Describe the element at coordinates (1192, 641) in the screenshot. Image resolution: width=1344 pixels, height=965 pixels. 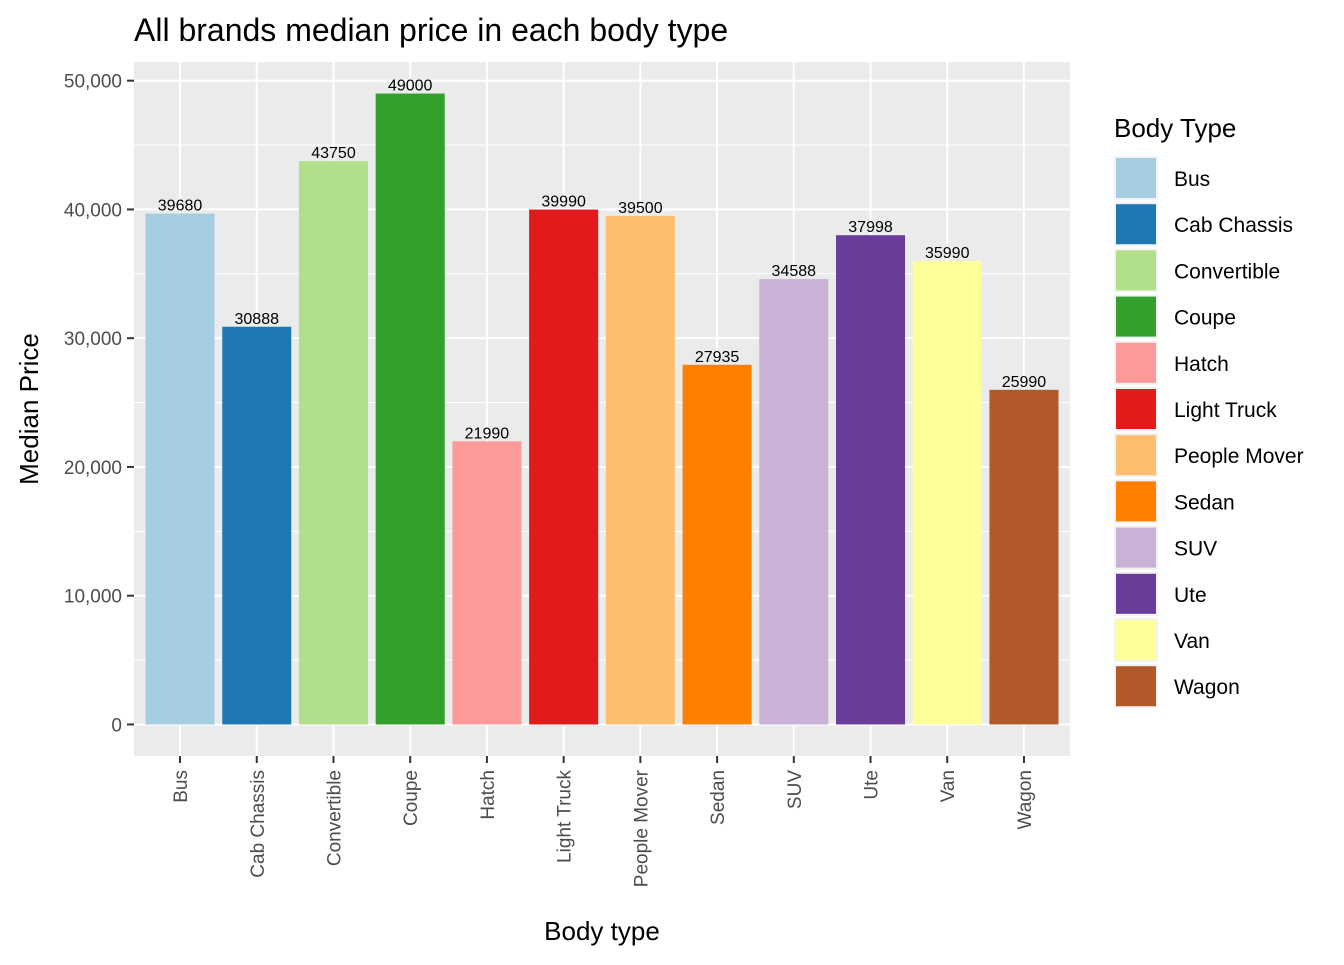
I see `legend-label: Van` at that location.